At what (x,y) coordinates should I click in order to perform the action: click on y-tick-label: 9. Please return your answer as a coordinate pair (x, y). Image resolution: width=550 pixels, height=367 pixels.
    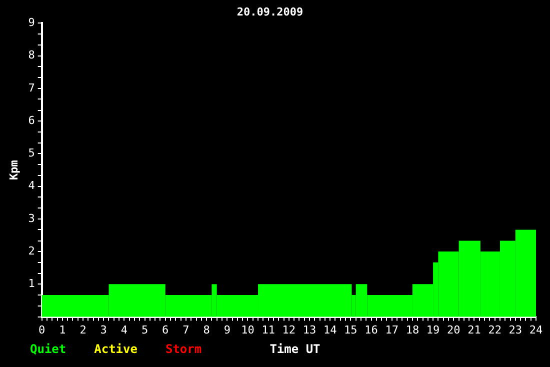
    Looking at the image, I should click on (31, 23).